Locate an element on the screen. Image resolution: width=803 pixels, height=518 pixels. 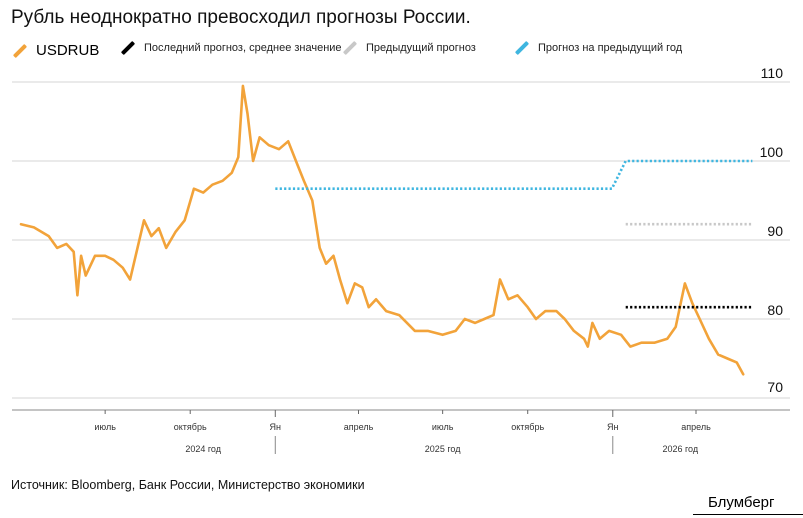
legend-item-usdrub: USDRUB is located at coordinates (55, 50).